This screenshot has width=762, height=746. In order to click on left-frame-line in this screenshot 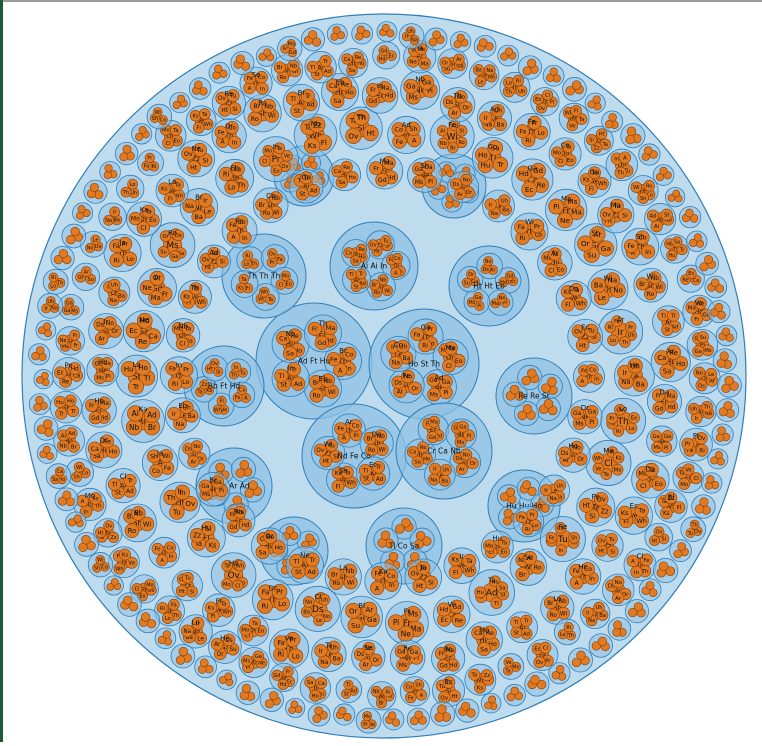, I will do `click(1, 371)`.